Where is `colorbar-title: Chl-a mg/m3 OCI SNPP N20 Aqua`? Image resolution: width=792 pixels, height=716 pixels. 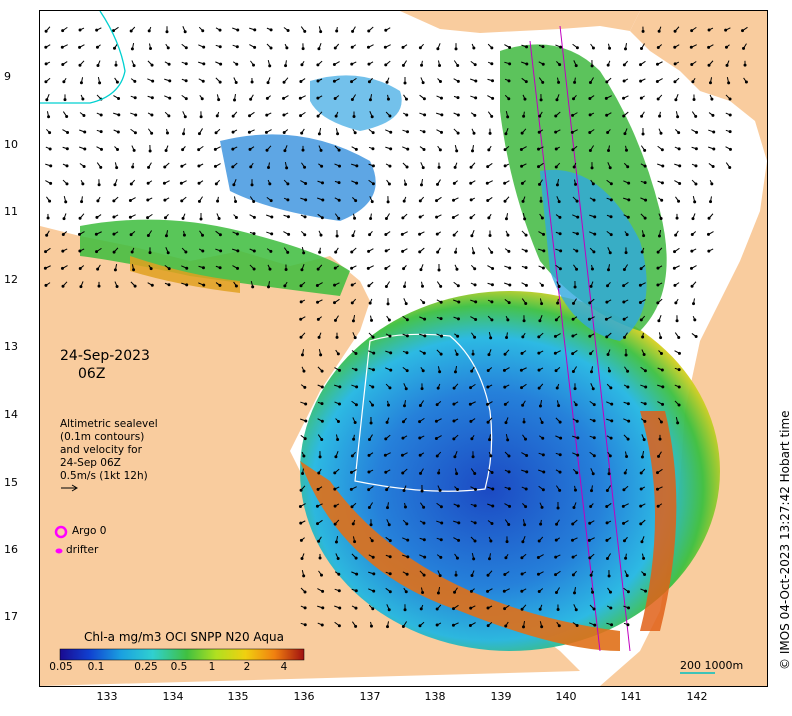 colorbar-title: Chl-a mg/m3 OCI SNPP N20 Aqua is located at coordinates (184, 637).